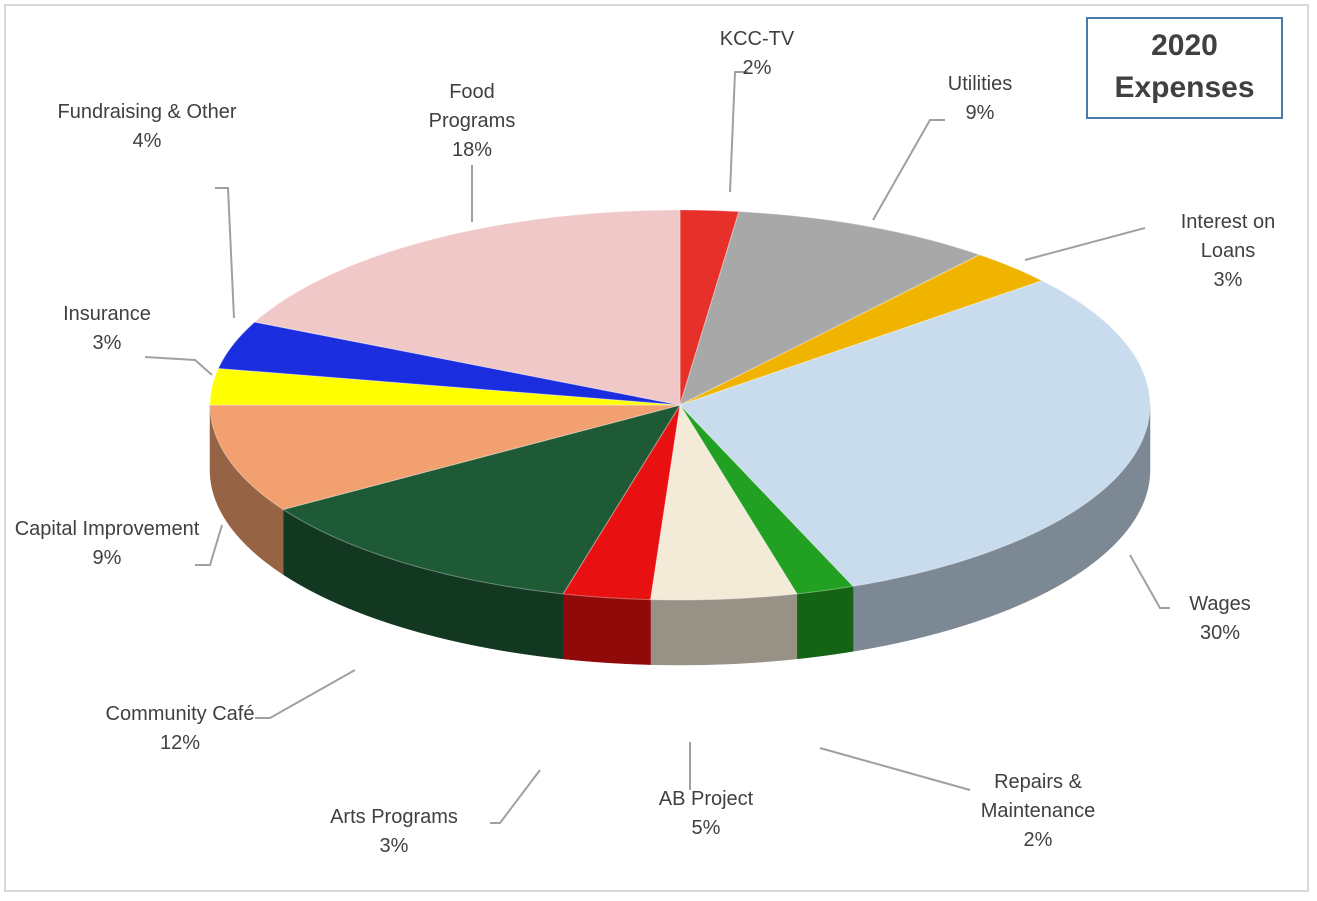 This screenshot has height=901, width=1317. I want to click on category-label: Capital Improvement, so click(107, 529).